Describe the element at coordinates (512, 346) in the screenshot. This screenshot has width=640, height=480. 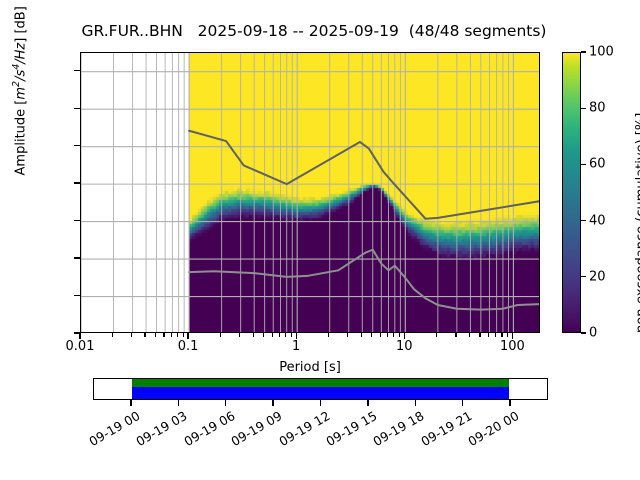
I see `x-tick-label: 100` at that location.